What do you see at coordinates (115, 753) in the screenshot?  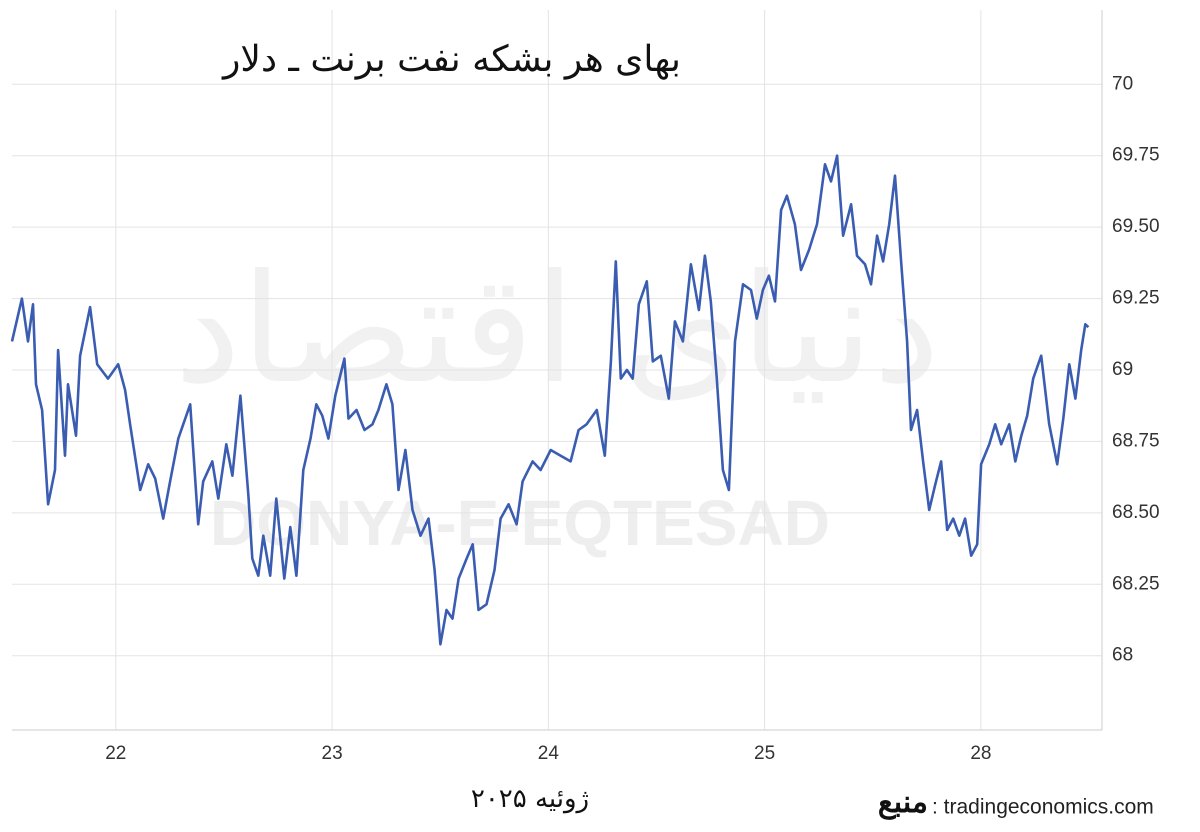 I see `x-tick-label: 22` at bounding box center [115, 753].